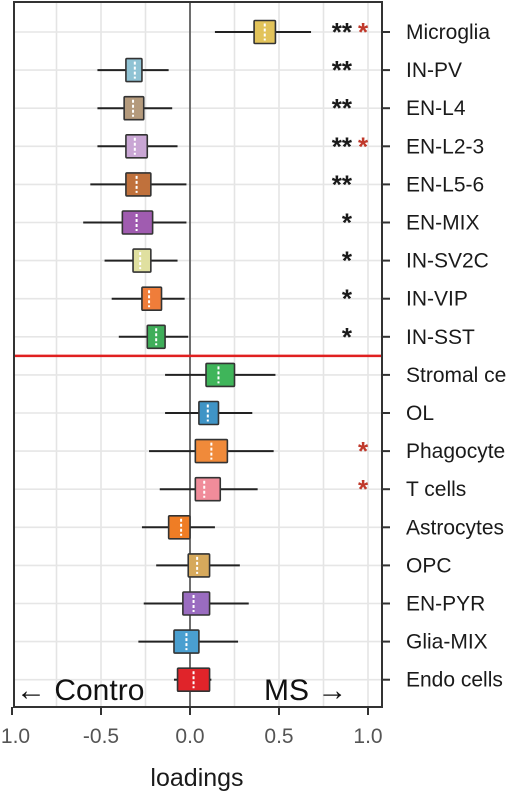  Describe the element at coordinates (448, 32) in the screenshot. I see `y-tick-label: Microglia` at that location.